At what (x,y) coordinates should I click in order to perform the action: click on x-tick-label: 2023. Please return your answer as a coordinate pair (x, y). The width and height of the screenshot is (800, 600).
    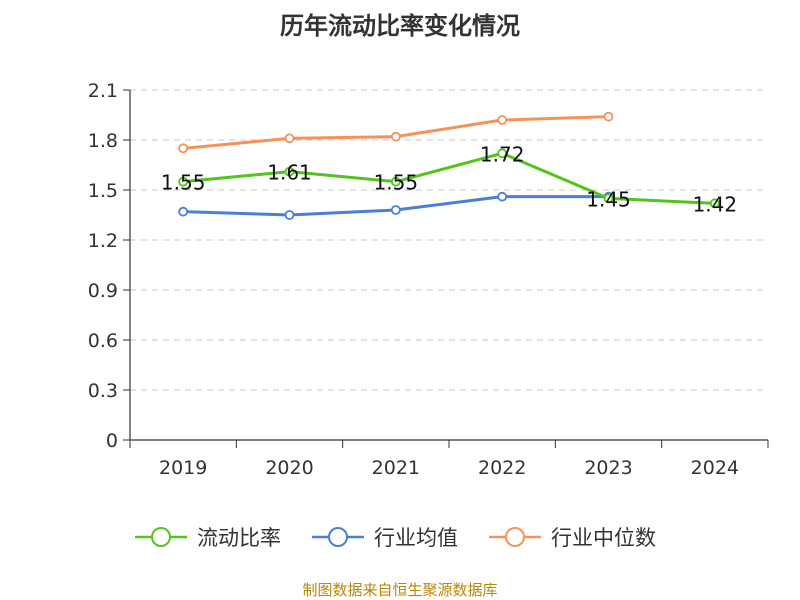
    Looking at the image, I should click on (608, 468).